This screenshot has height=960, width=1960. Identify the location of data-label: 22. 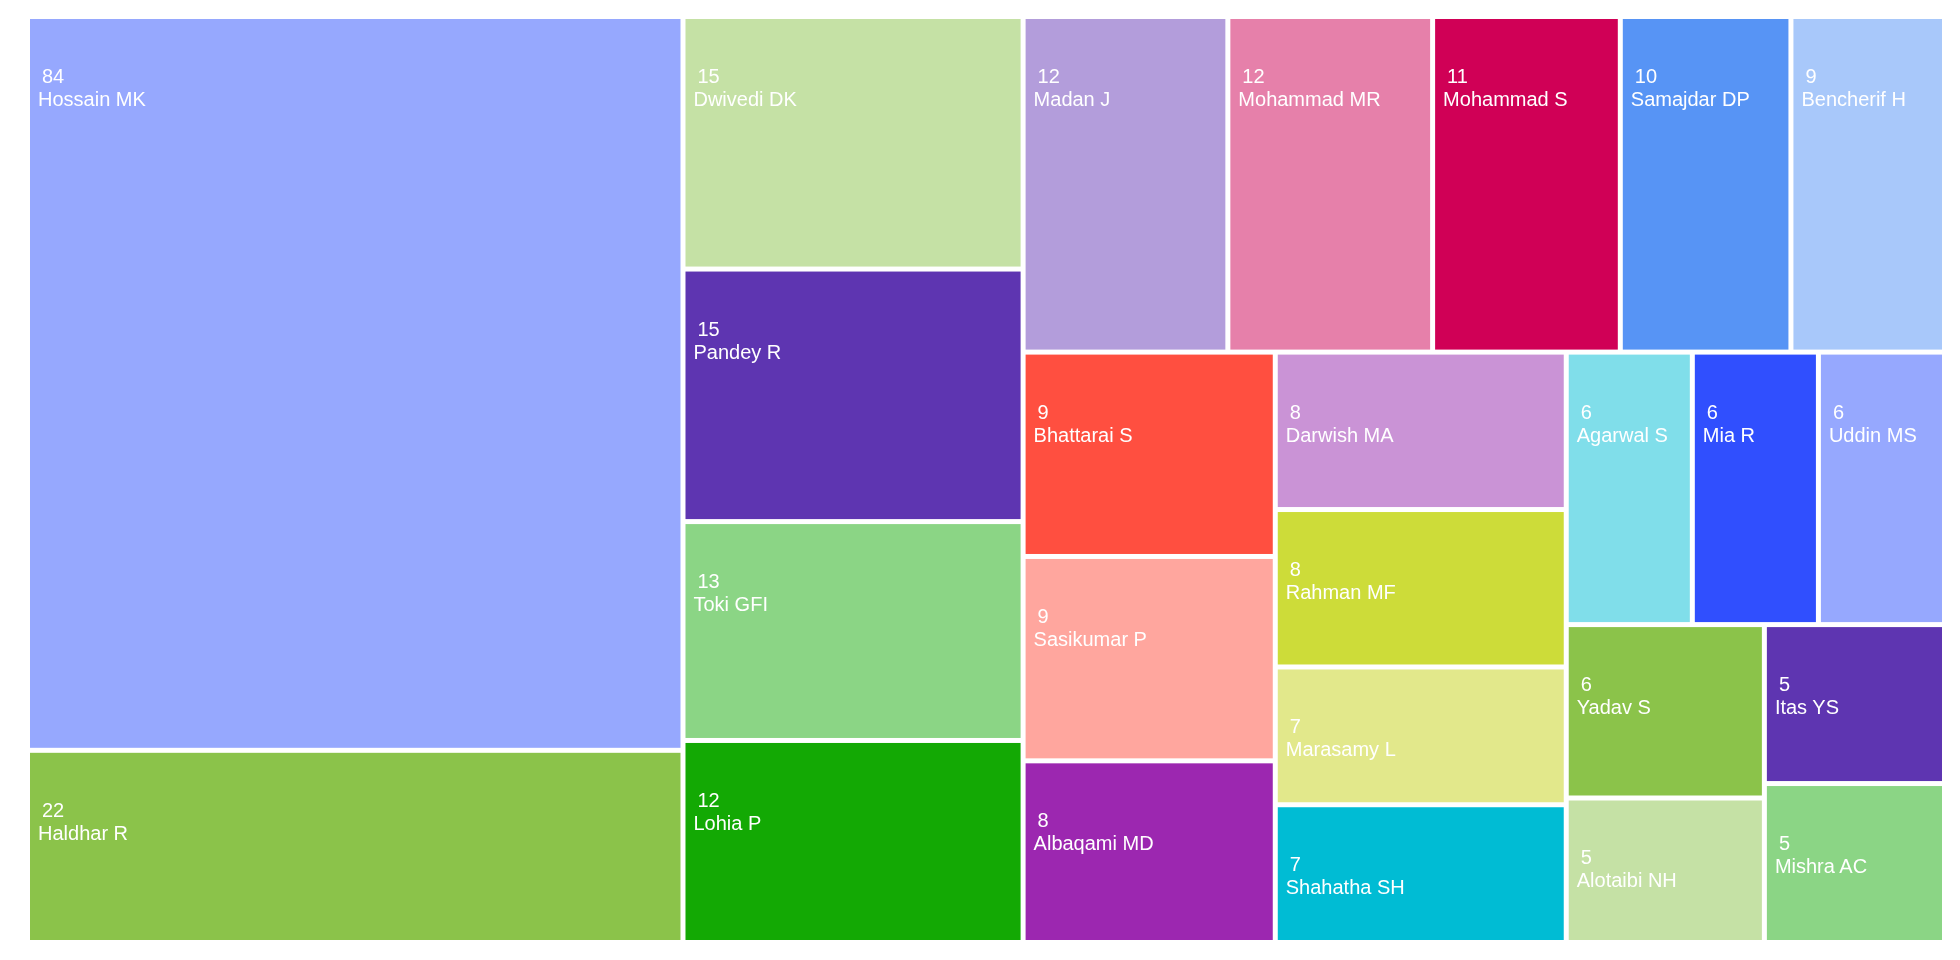
(53, 809).